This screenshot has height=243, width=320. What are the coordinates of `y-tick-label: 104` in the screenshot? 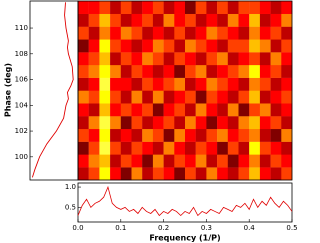 It's located at (22, 105).